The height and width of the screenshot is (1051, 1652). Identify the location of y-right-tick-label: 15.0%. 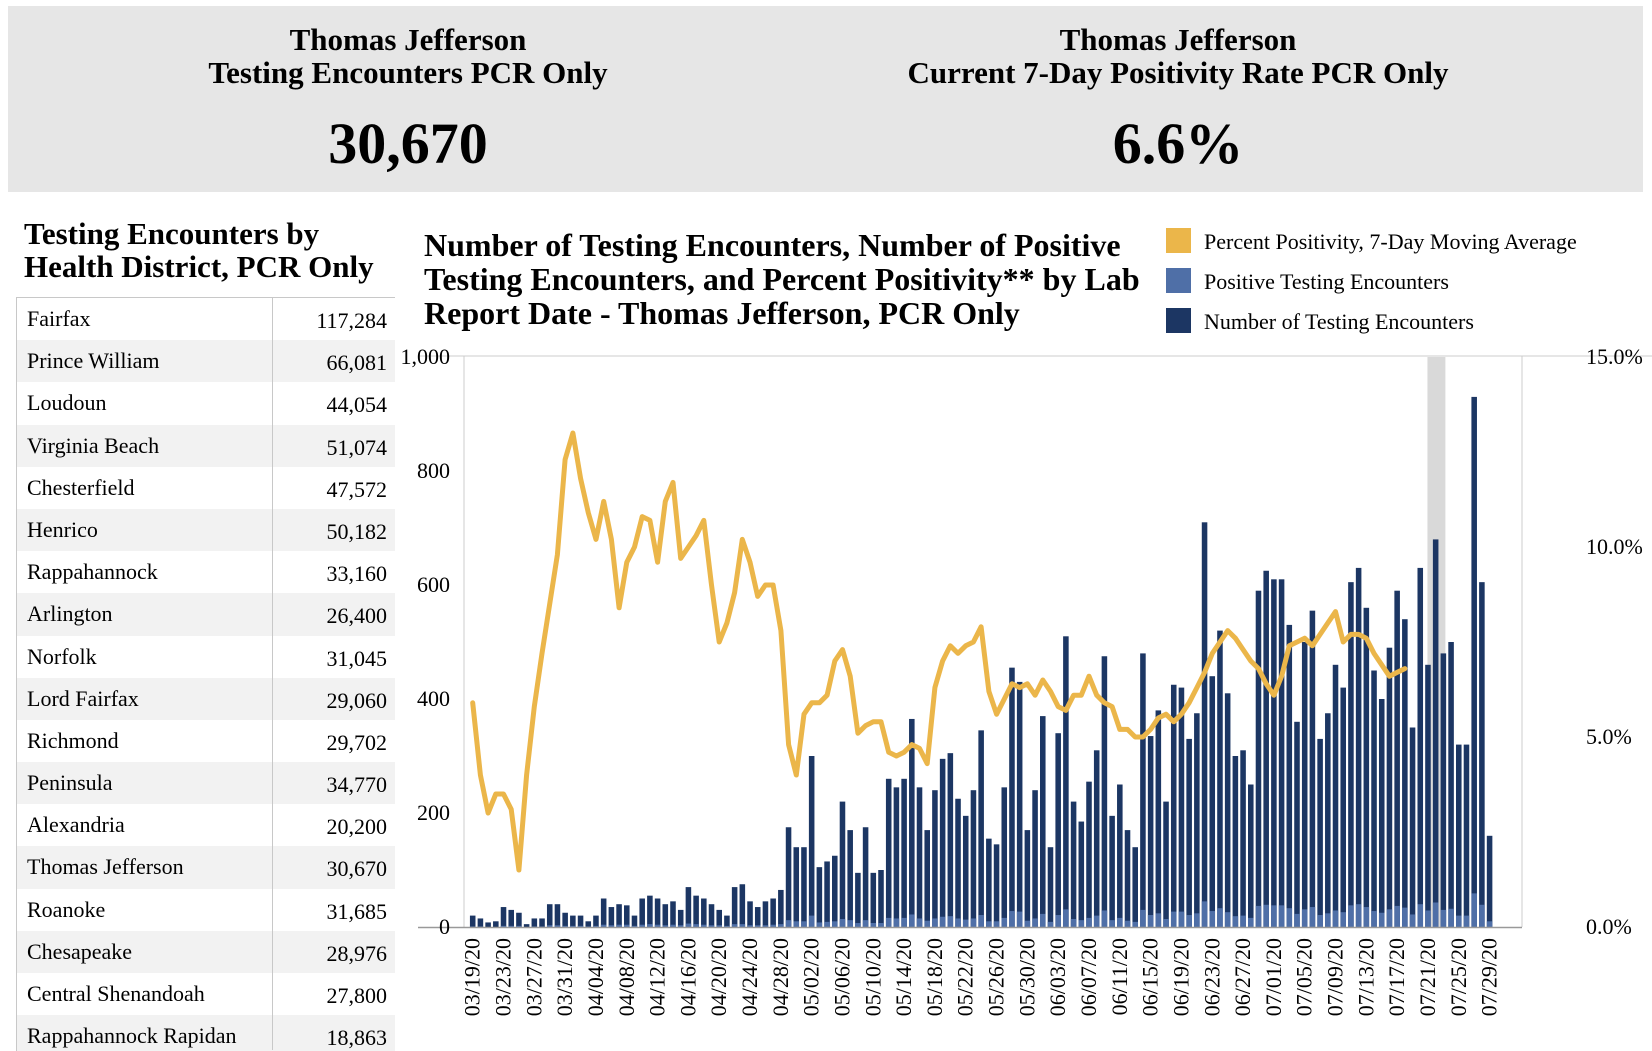
(1614, 356).